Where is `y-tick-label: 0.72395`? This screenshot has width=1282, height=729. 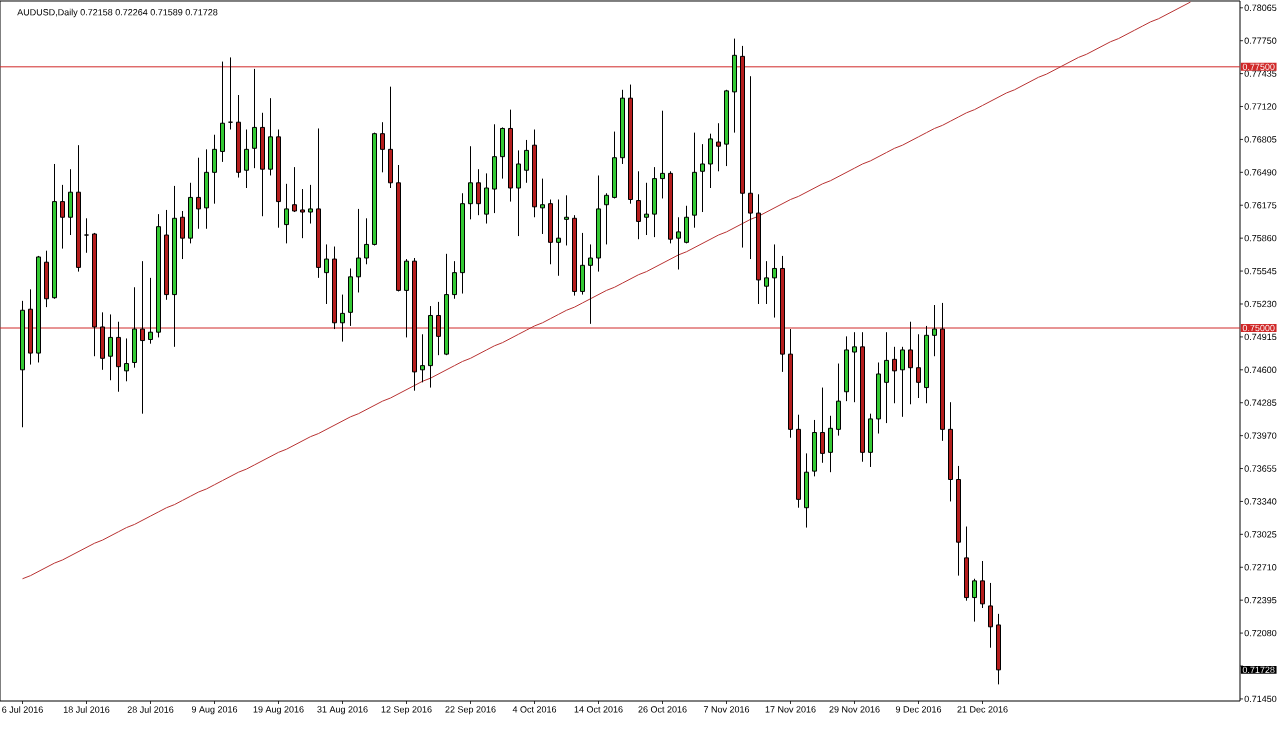 y-tick-label: 0.72395 is located at coordinates (1260, 600).